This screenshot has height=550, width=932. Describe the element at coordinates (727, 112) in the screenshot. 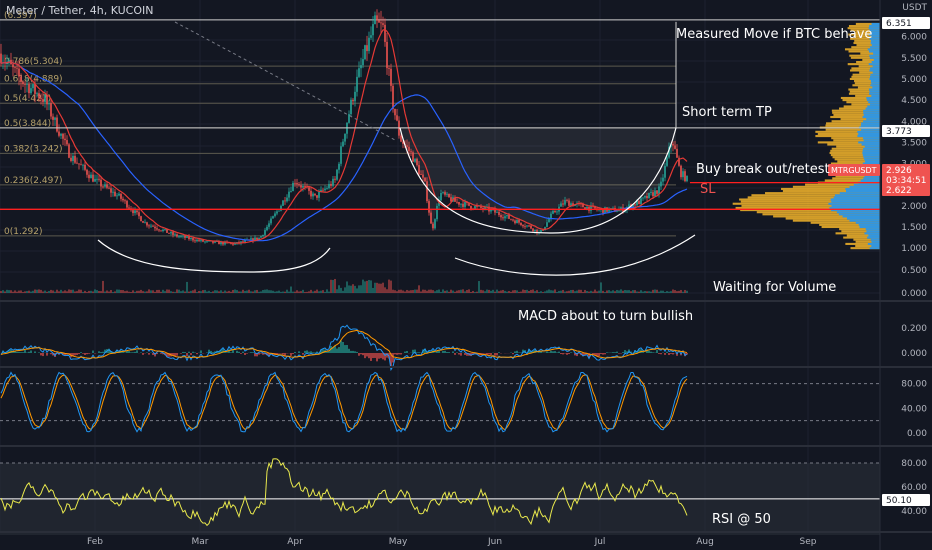

I see `annotation-short-tp: Short term TP` at that location.